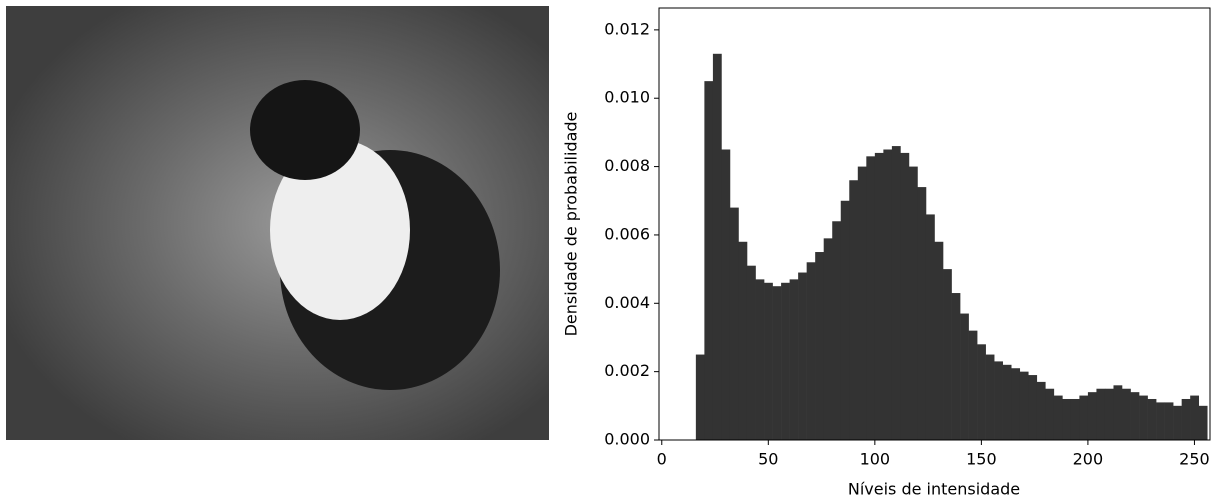 The height and width of the screenshot is (503, 1227). Describe the element at coordinates (627, 165) in the screenshot. I see `y-tick-label: 0.008` at that location.